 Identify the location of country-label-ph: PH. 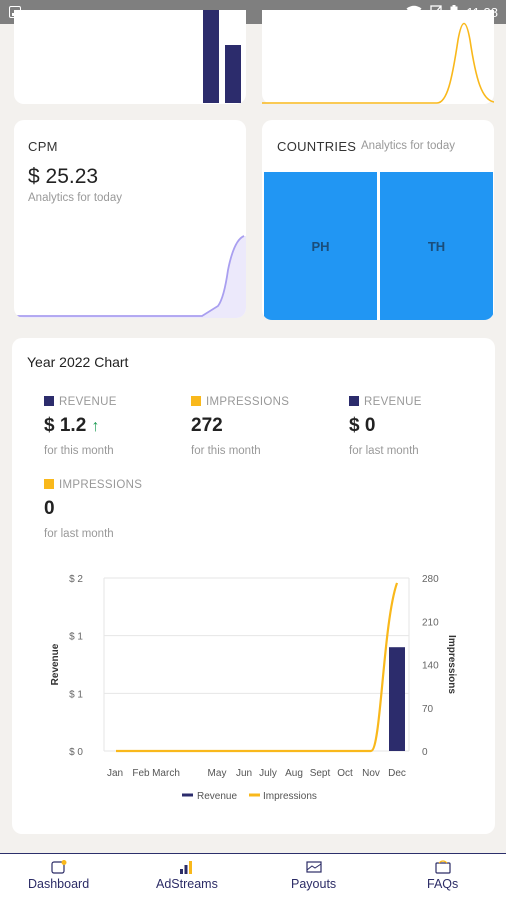
(320, 246).